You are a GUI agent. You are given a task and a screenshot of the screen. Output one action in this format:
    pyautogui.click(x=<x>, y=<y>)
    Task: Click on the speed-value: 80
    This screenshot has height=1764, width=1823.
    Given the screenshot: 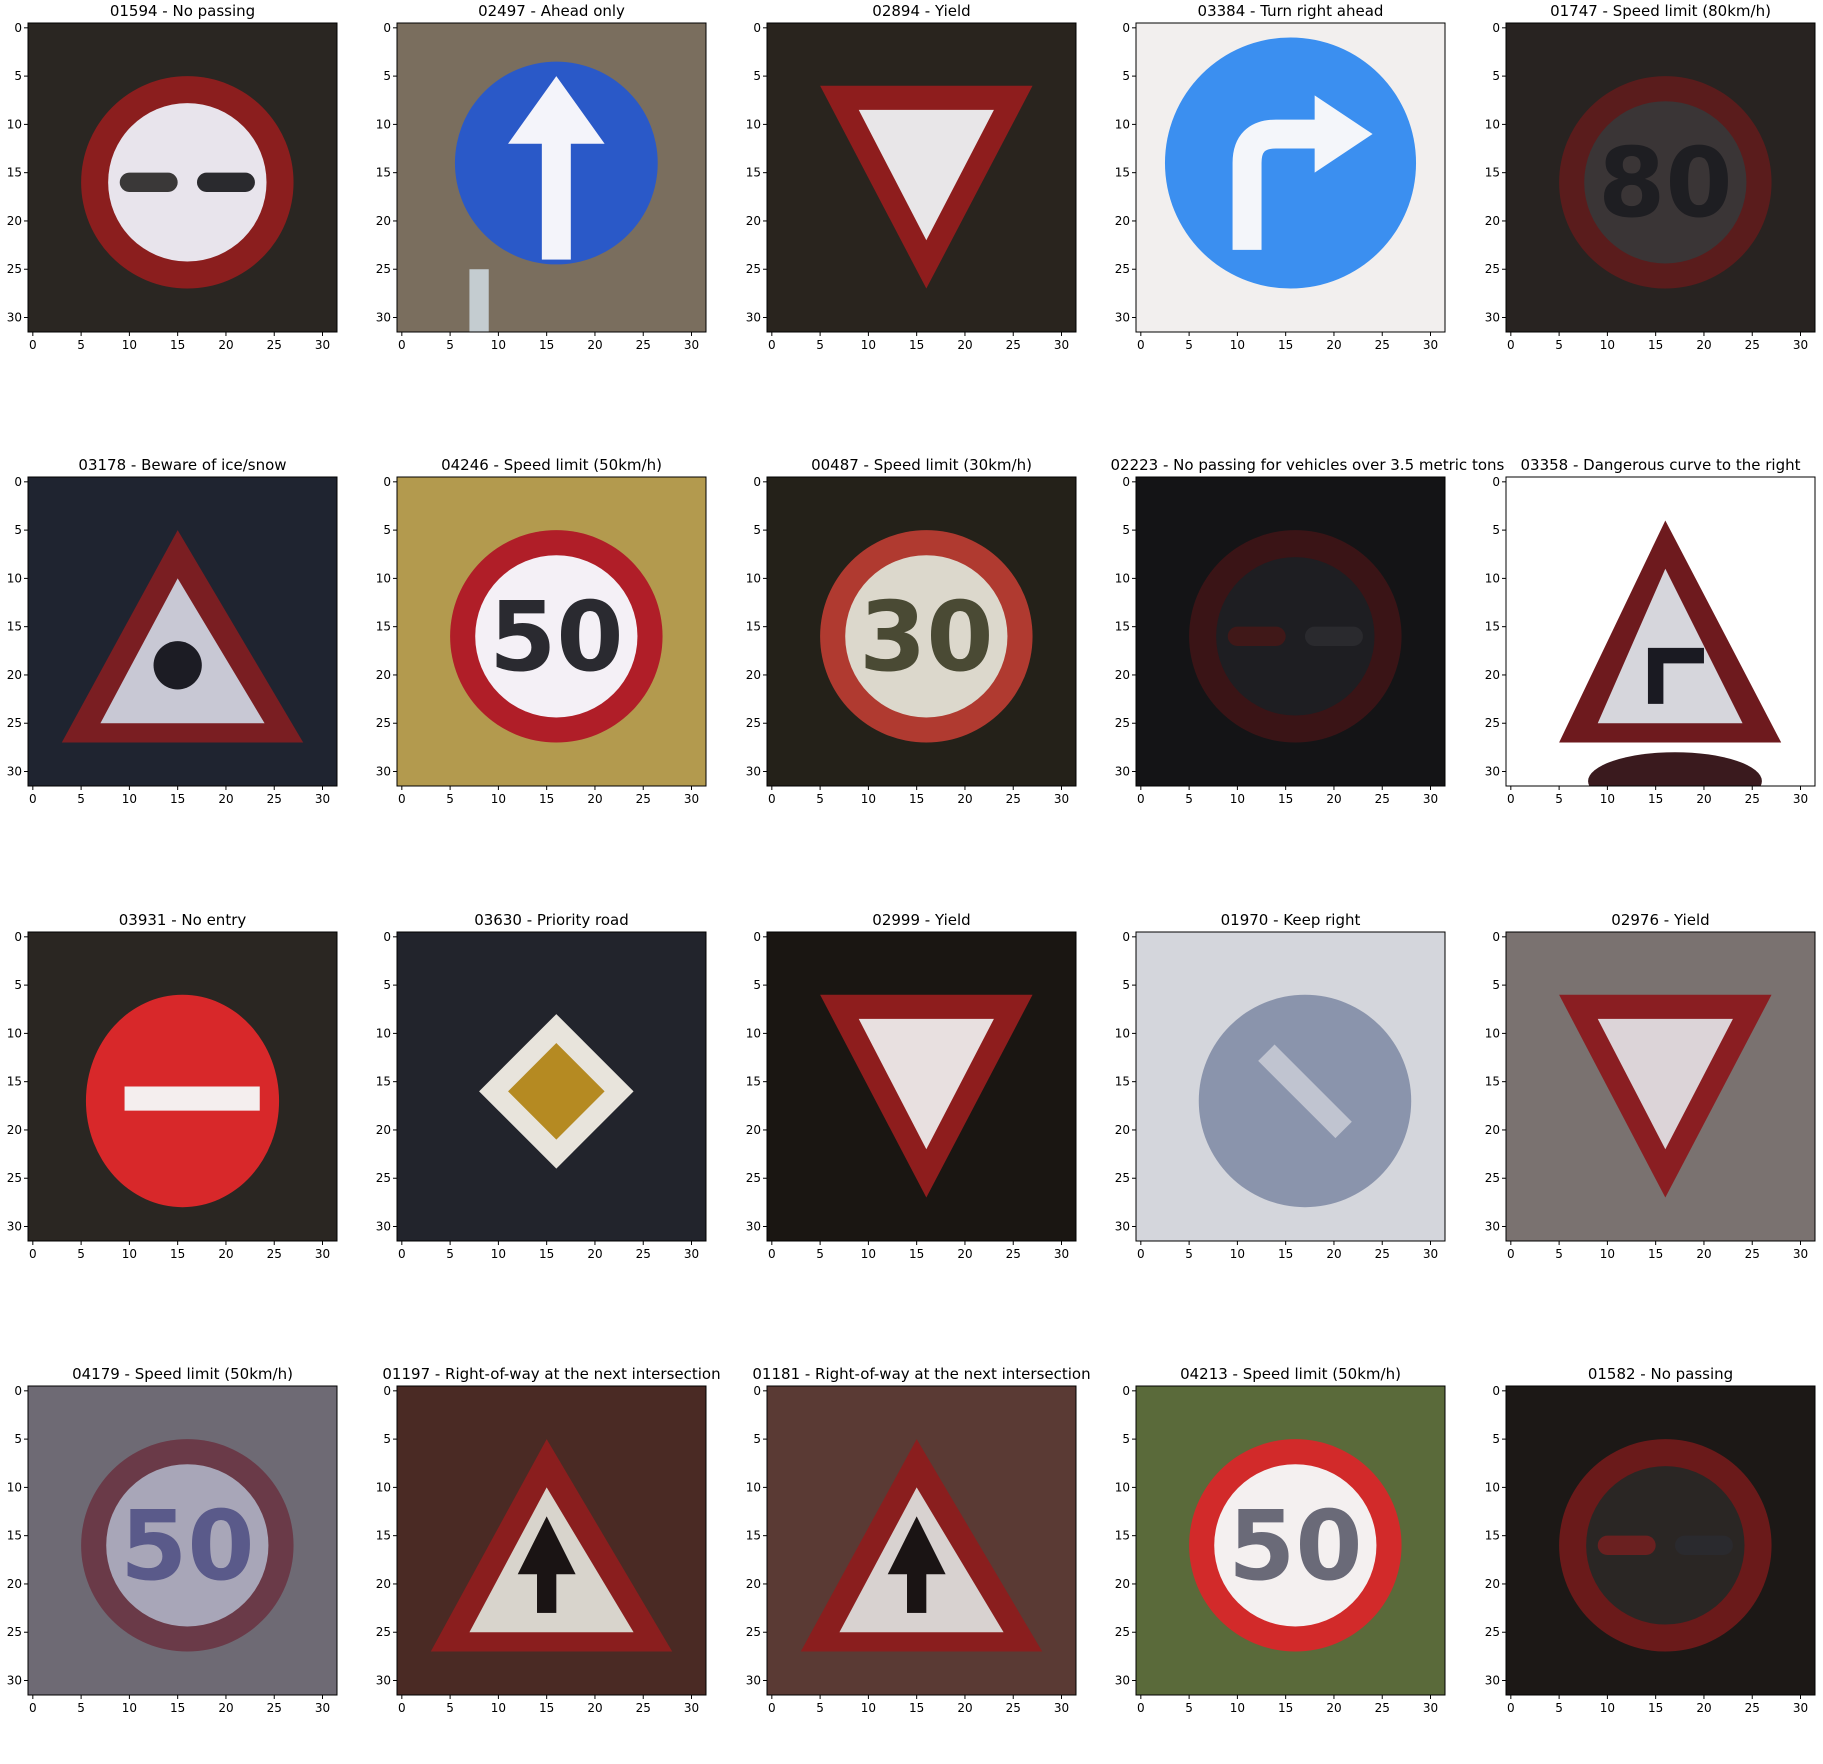 What is the action you would take?
    pyautogui.click(x=1665, y=182)
    